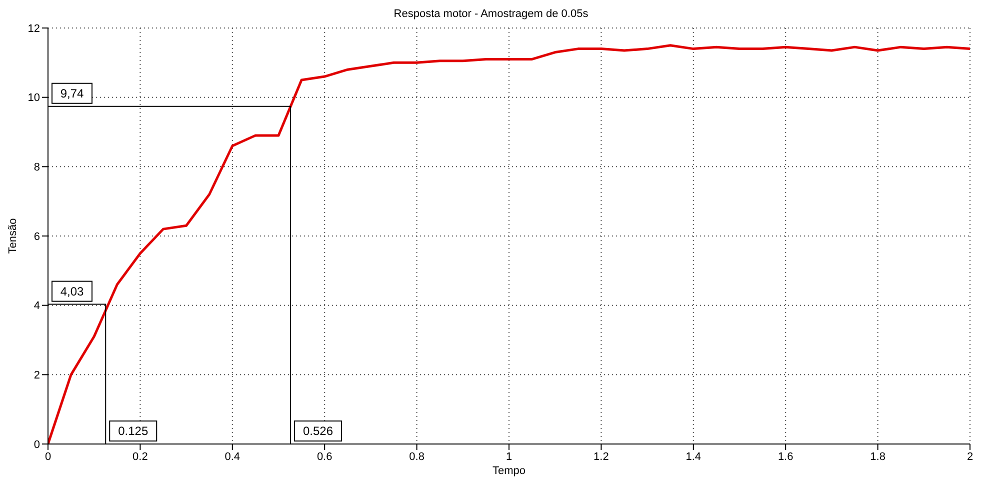  Describe the element at coordinates (491, 15) in the screenshot. I see `chart-title: Resposta motor - Amostragem de 0.05s` at that location.